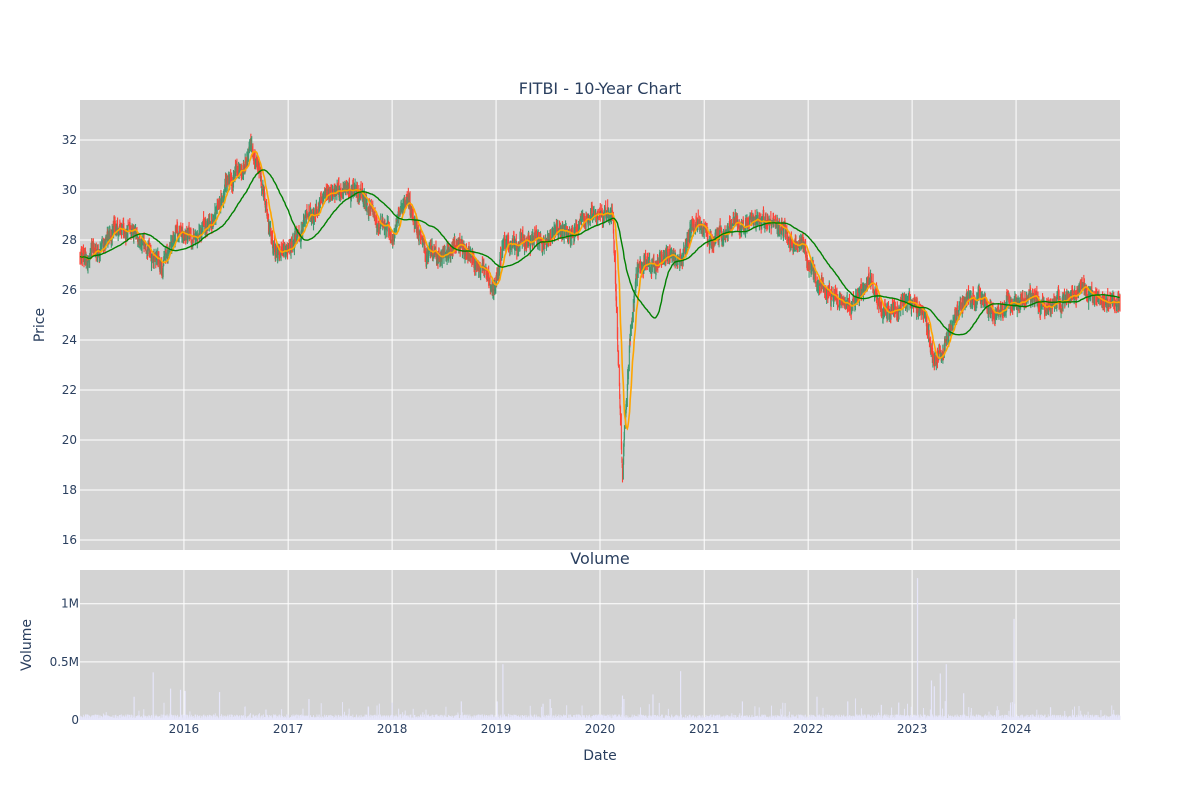  I want to click on price-y-tick-label: 20, so click(69, 440).